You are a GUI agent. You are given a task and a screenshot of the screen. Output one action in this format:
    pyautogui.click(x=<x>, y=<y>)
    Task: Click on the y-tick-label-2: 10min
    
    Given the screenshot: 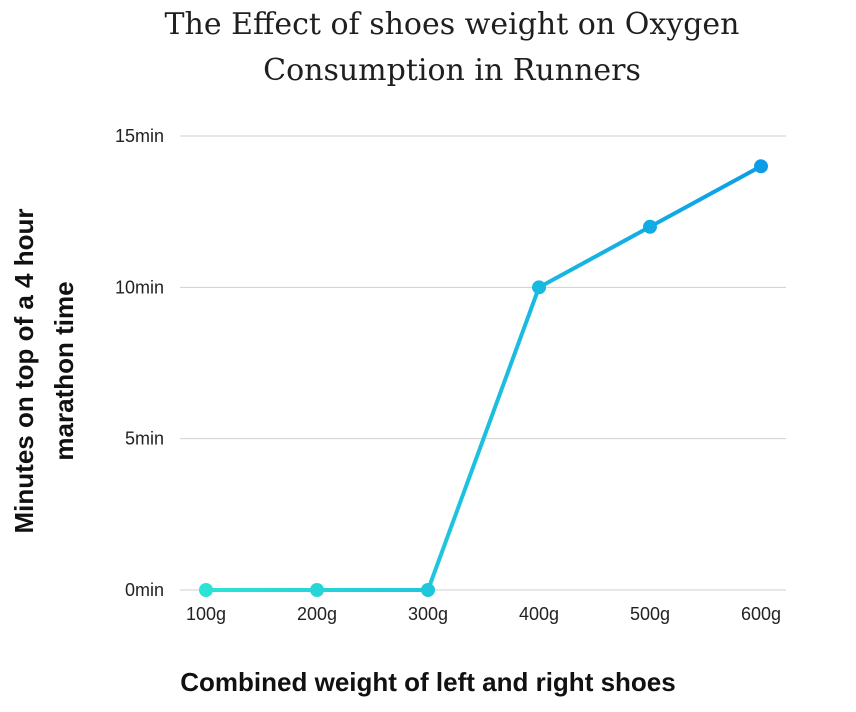 What is the action you would take?
    pyautogui.click(x=139, y=287)
    